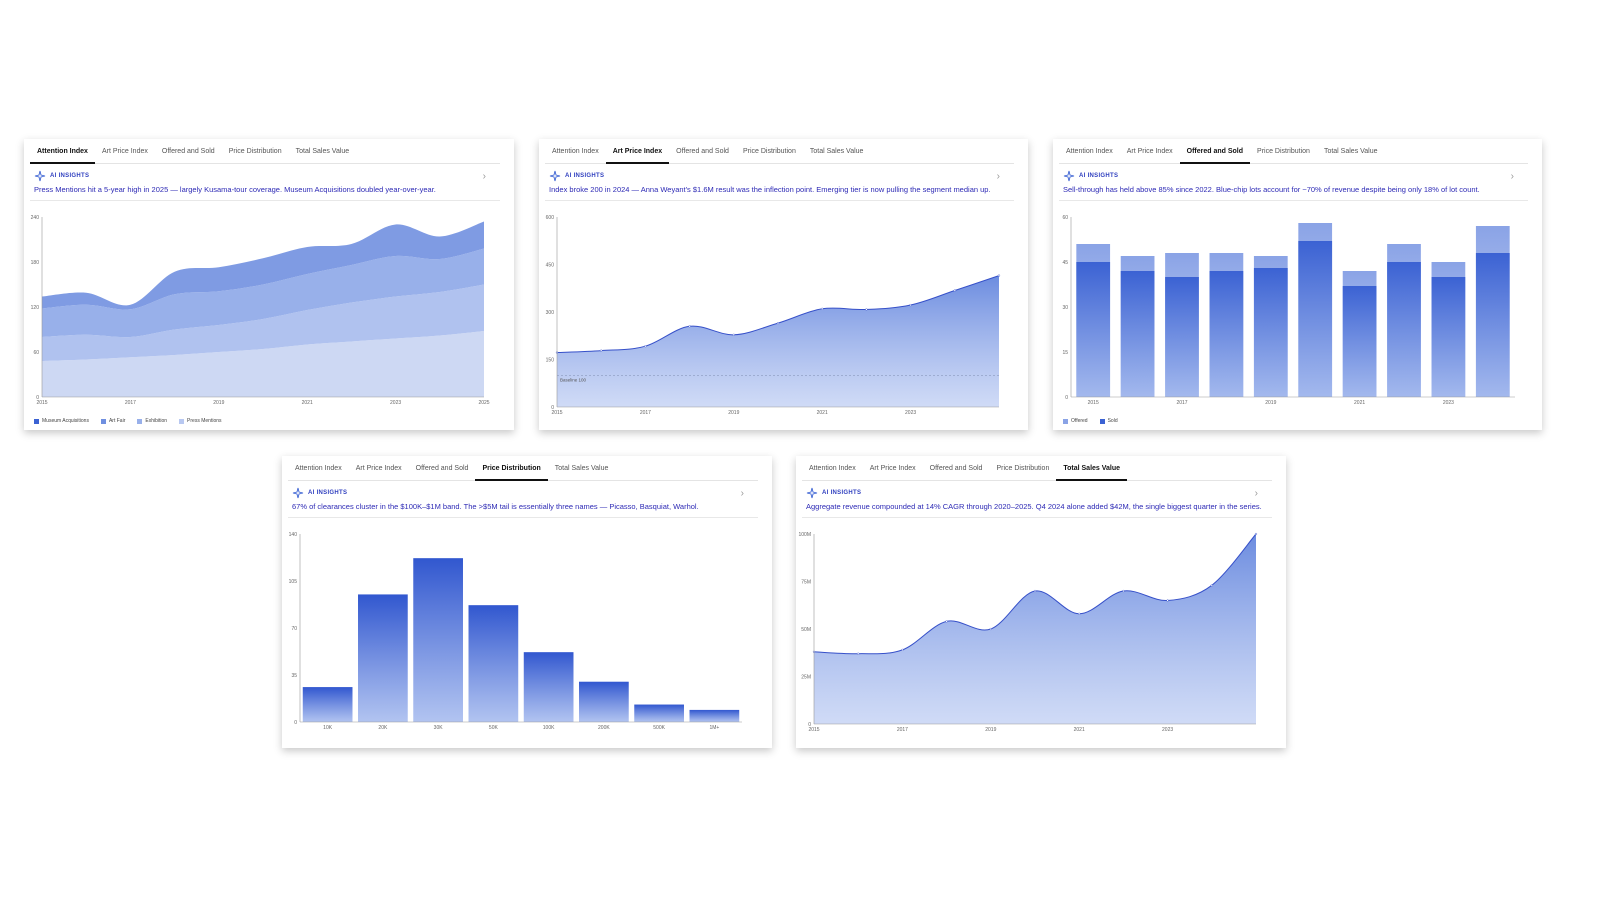  What do you see at coordinates (806, 630) in the screenshot?
I see `y-tick-label: 50M` at bounding box center [806, 630].